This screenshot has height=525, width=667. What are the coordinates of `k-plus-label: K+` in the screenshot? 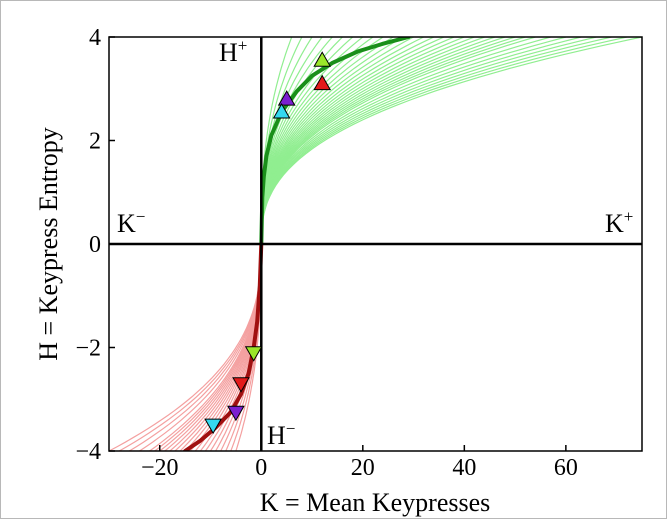 It's located at (619, 222).